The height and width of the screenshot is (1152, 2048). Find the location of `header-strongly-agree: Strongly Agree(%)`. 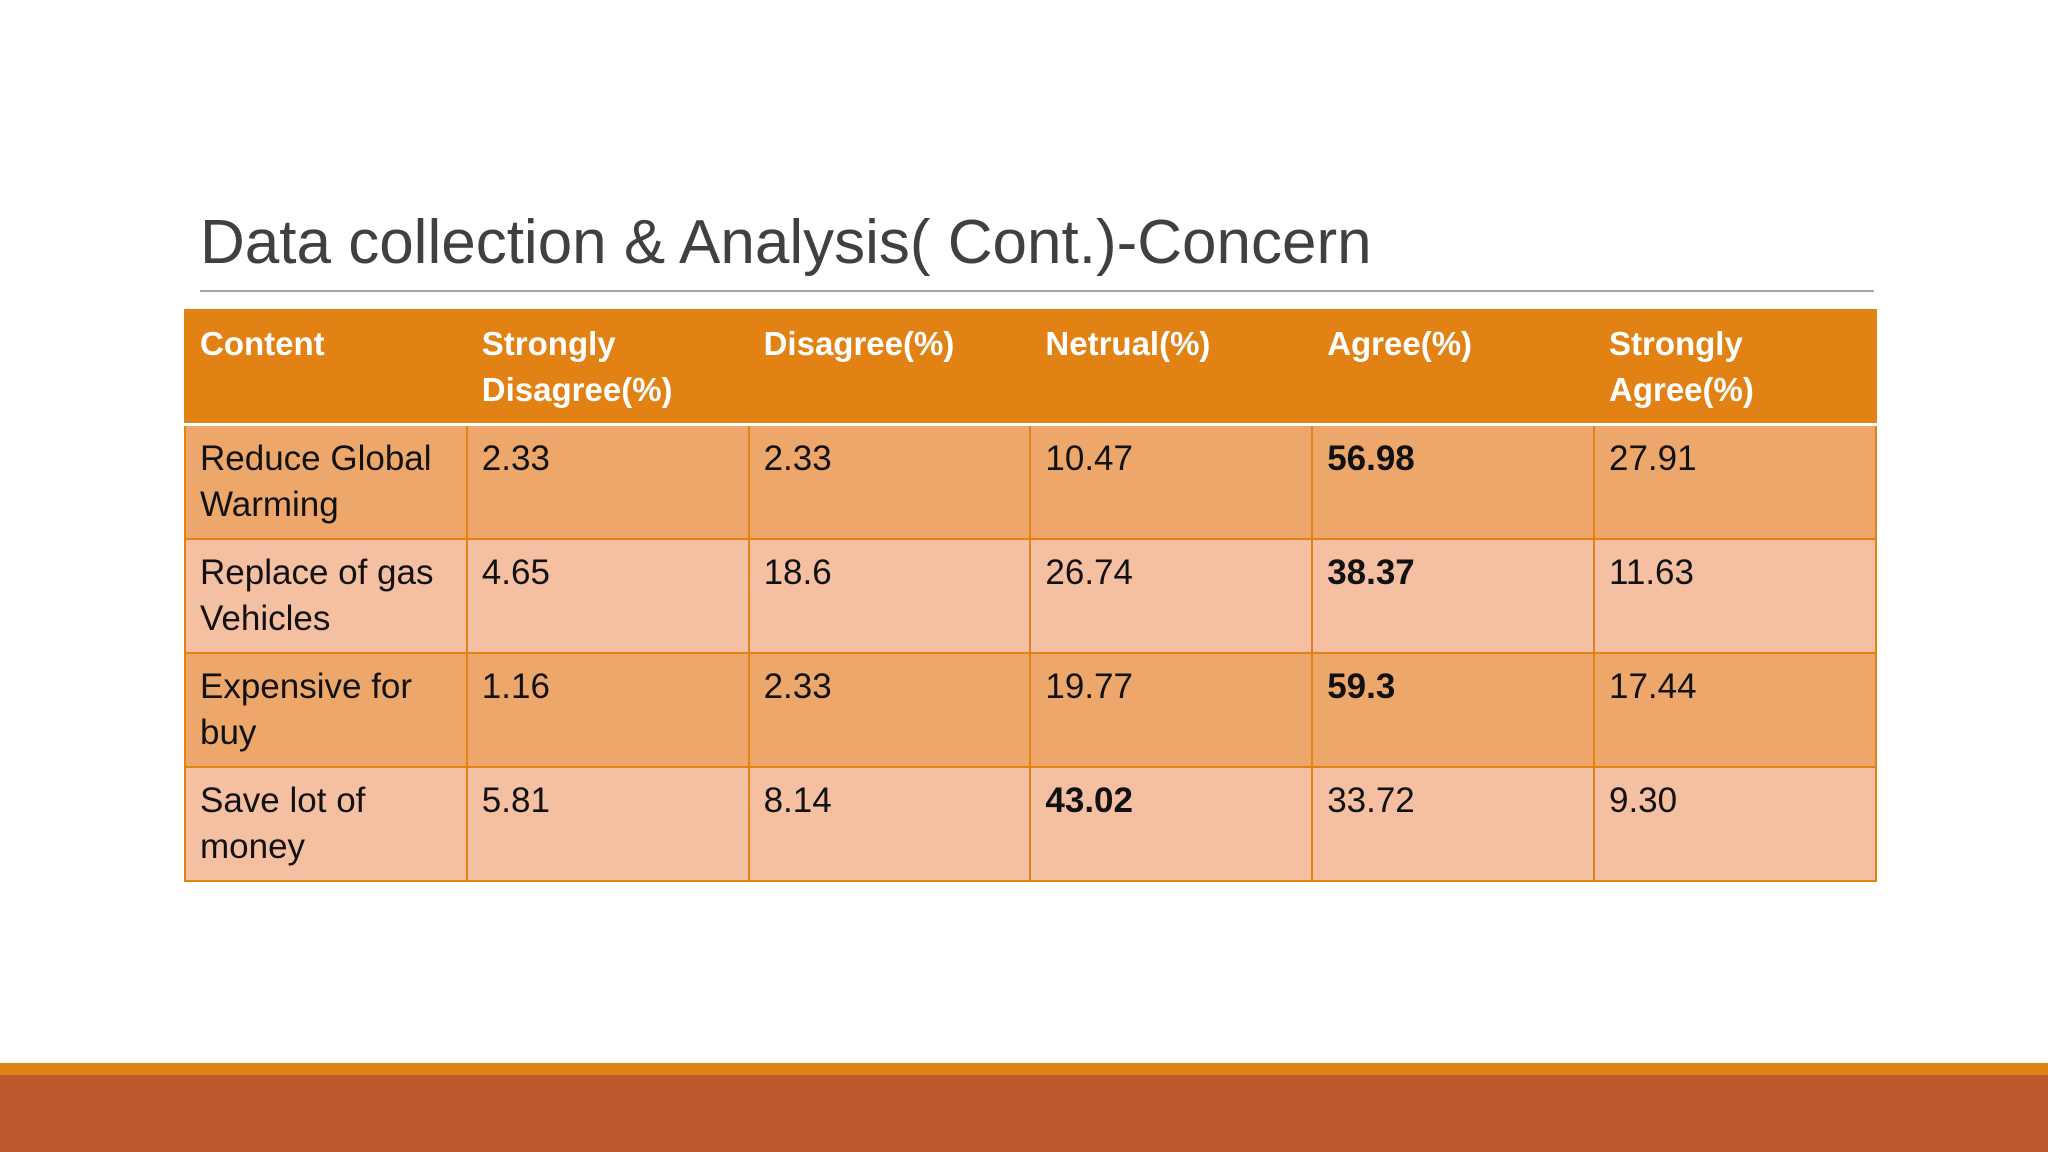

header-strongly-agree: Strongly Agree(%) is located at coordinates (1735, 367).